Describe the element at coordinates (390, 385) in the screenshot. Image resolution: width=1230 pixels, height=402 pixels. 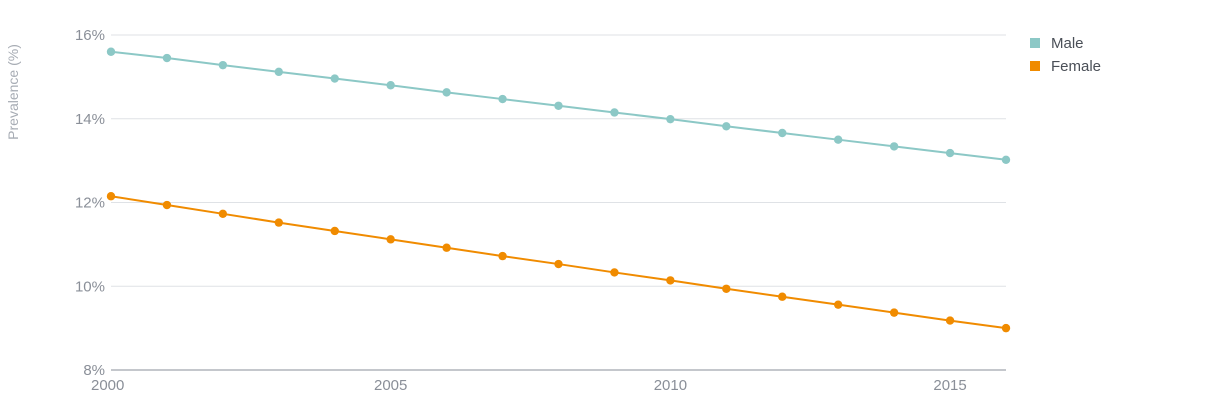
I see `x-tick-label: 2005` at that location.